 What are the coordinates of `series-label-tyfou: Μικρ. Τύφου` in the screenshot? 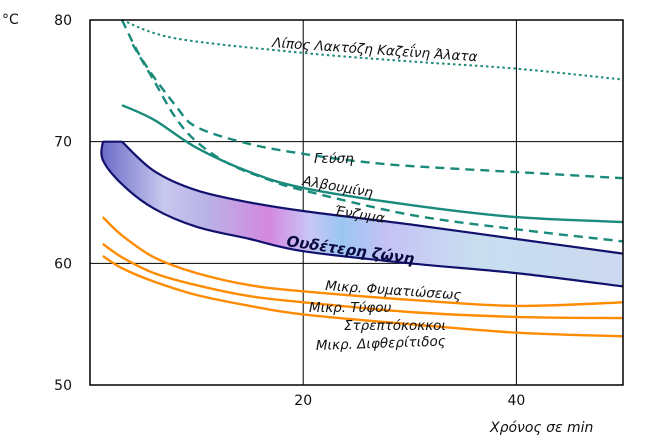 It's located at (350, 308).